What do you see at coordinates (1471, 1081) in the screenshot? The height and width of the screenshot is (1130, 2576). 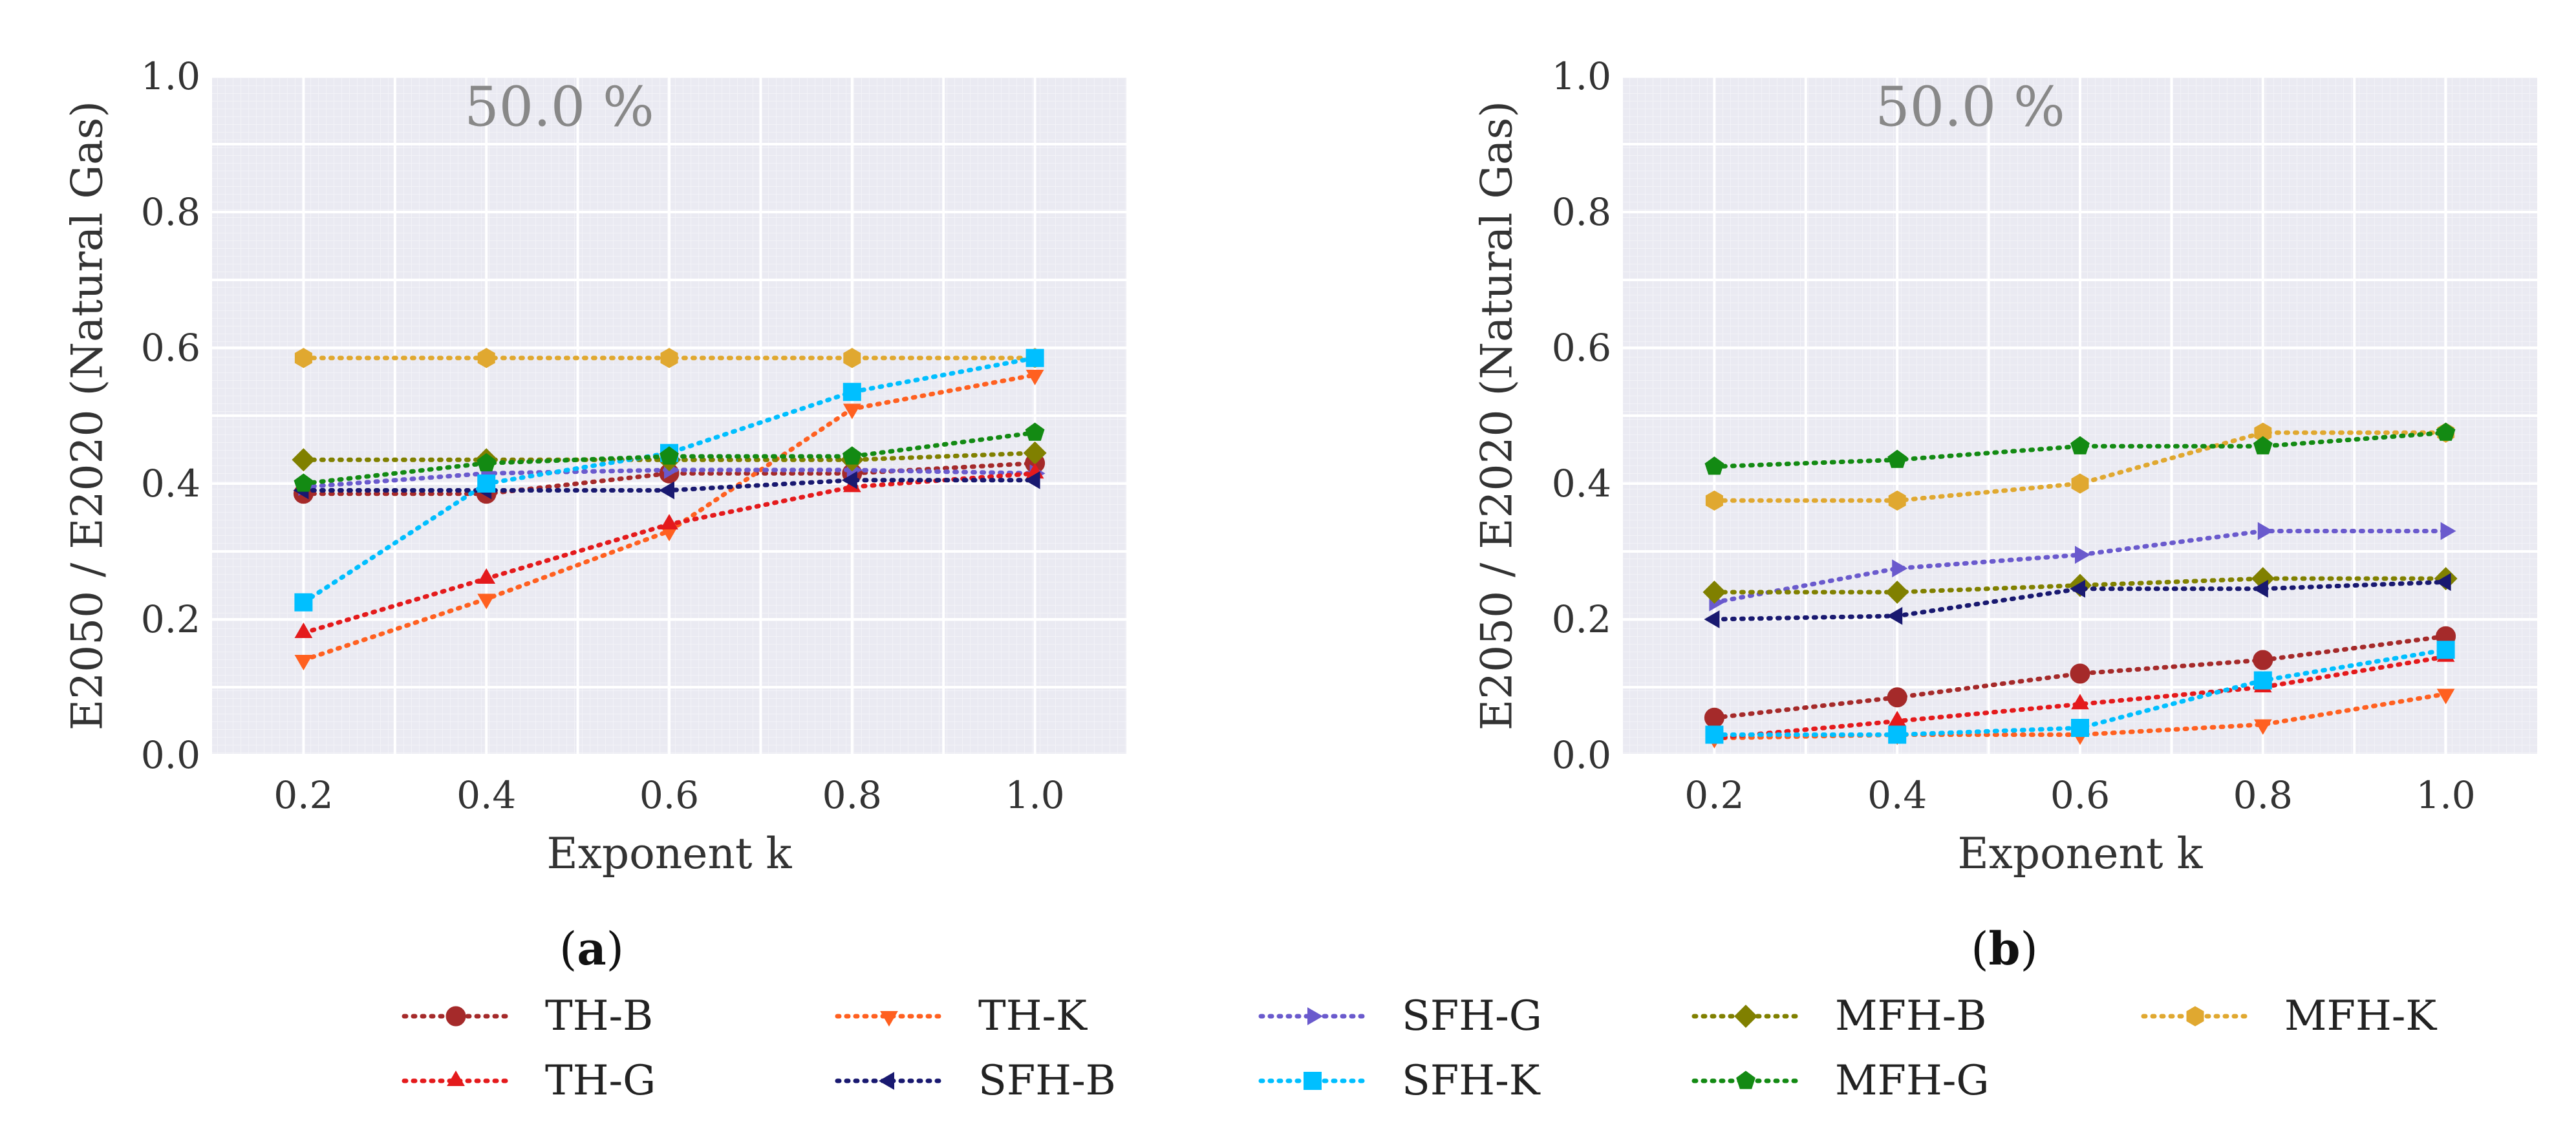 I see `legend-label: SFH-K` at bounding box center [1471, 1081].